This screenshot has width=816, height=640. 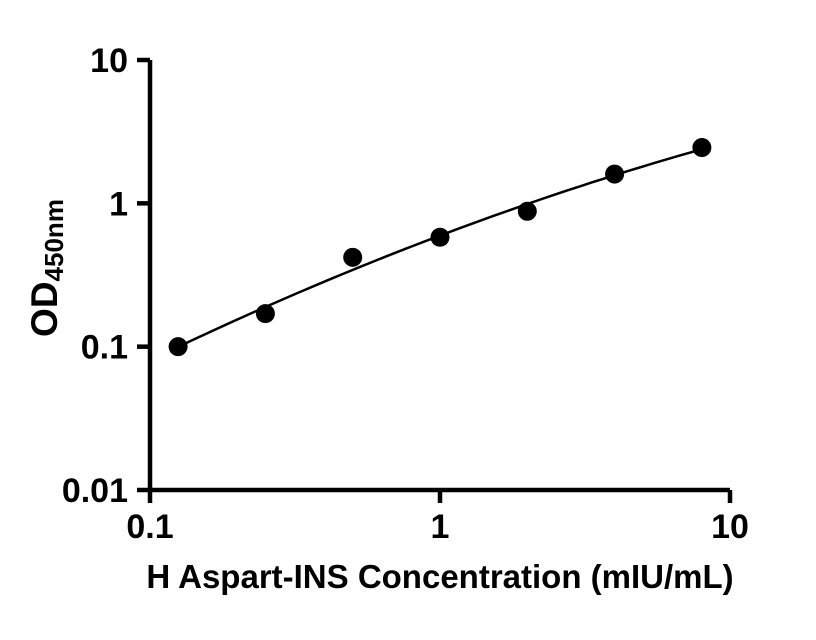 What do you see at coordinates (109, 61) in the screenshot?
I see `y-tick-label: 10` at bounding box center [109, 61].